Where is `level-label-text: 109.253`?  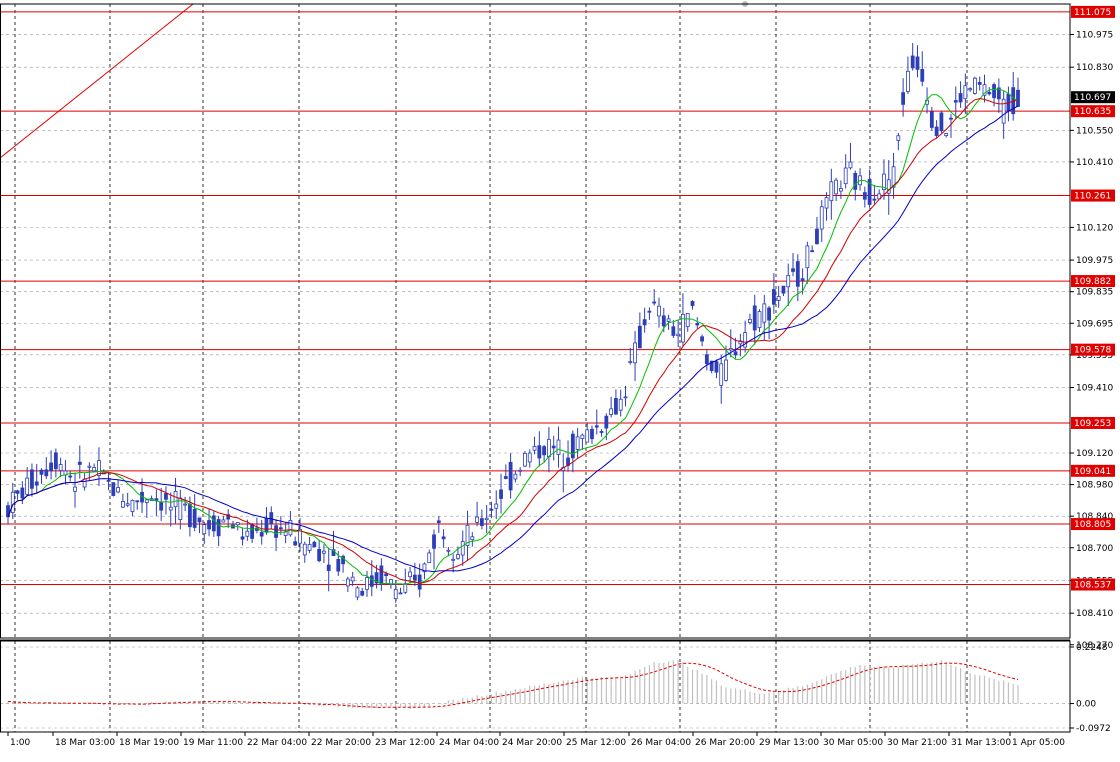
level-label-text: 109.253 is located at coordinates (1092, 424).